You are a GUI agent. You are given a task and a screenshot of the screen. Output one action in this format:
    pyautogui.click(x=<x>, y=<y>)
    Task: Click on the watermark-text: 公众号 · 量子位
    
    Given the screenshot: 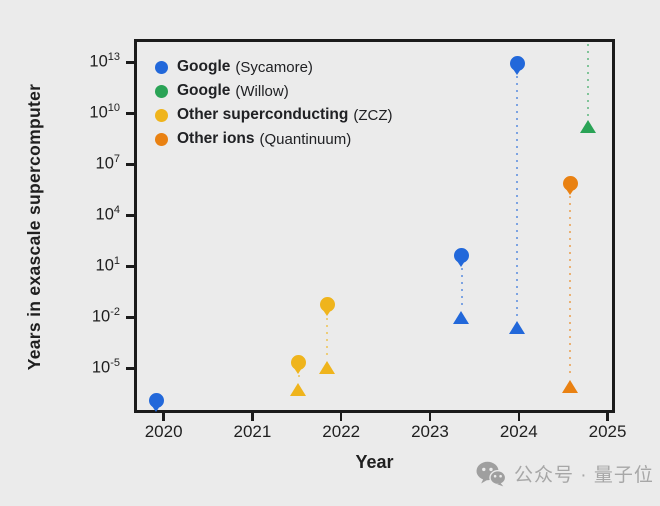 What is the action you would take?
    pyautogui.click(x=584, y=475)
    